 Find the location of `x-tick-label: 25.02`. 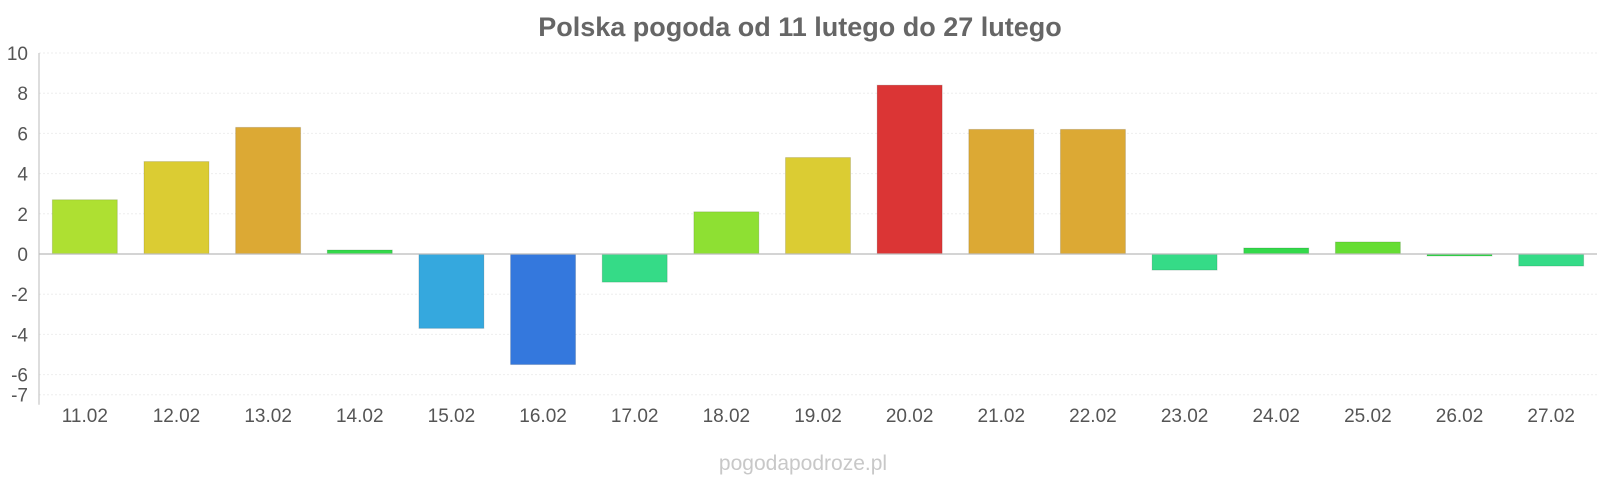

x-tick-label: 25.02 is located at coordinates (1368, 416).